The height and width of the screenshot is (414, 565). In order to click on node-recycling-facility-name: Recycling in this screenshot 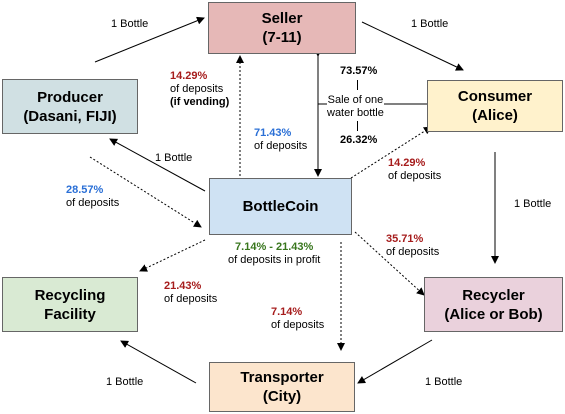, I will do `click(70, 295)`.